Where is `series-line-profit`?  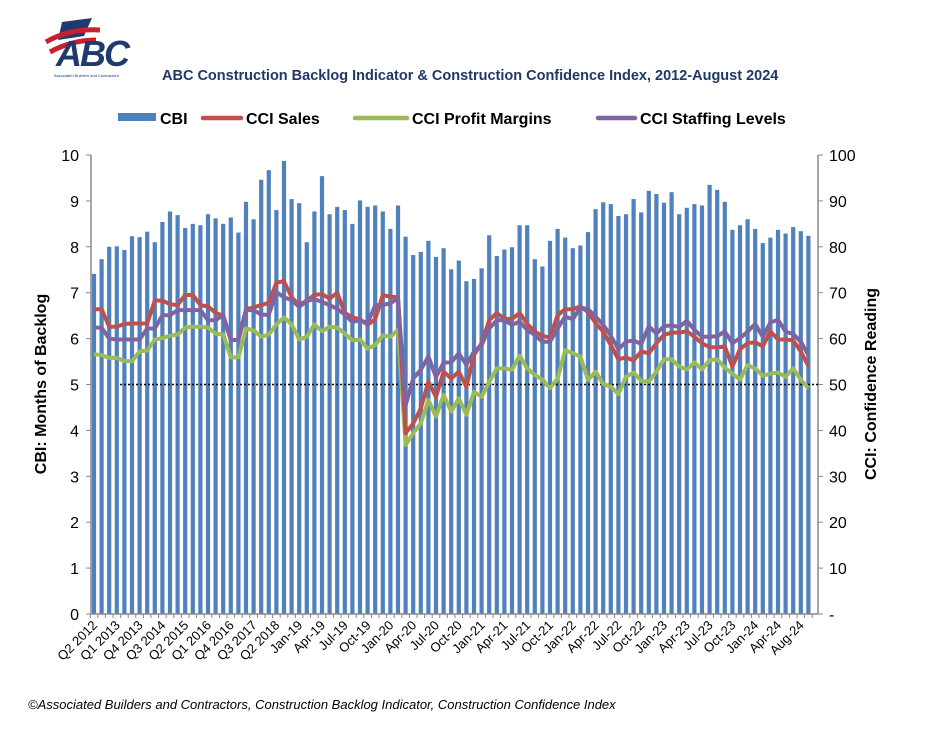 series-line-profit is located at coordinates (451, 381).